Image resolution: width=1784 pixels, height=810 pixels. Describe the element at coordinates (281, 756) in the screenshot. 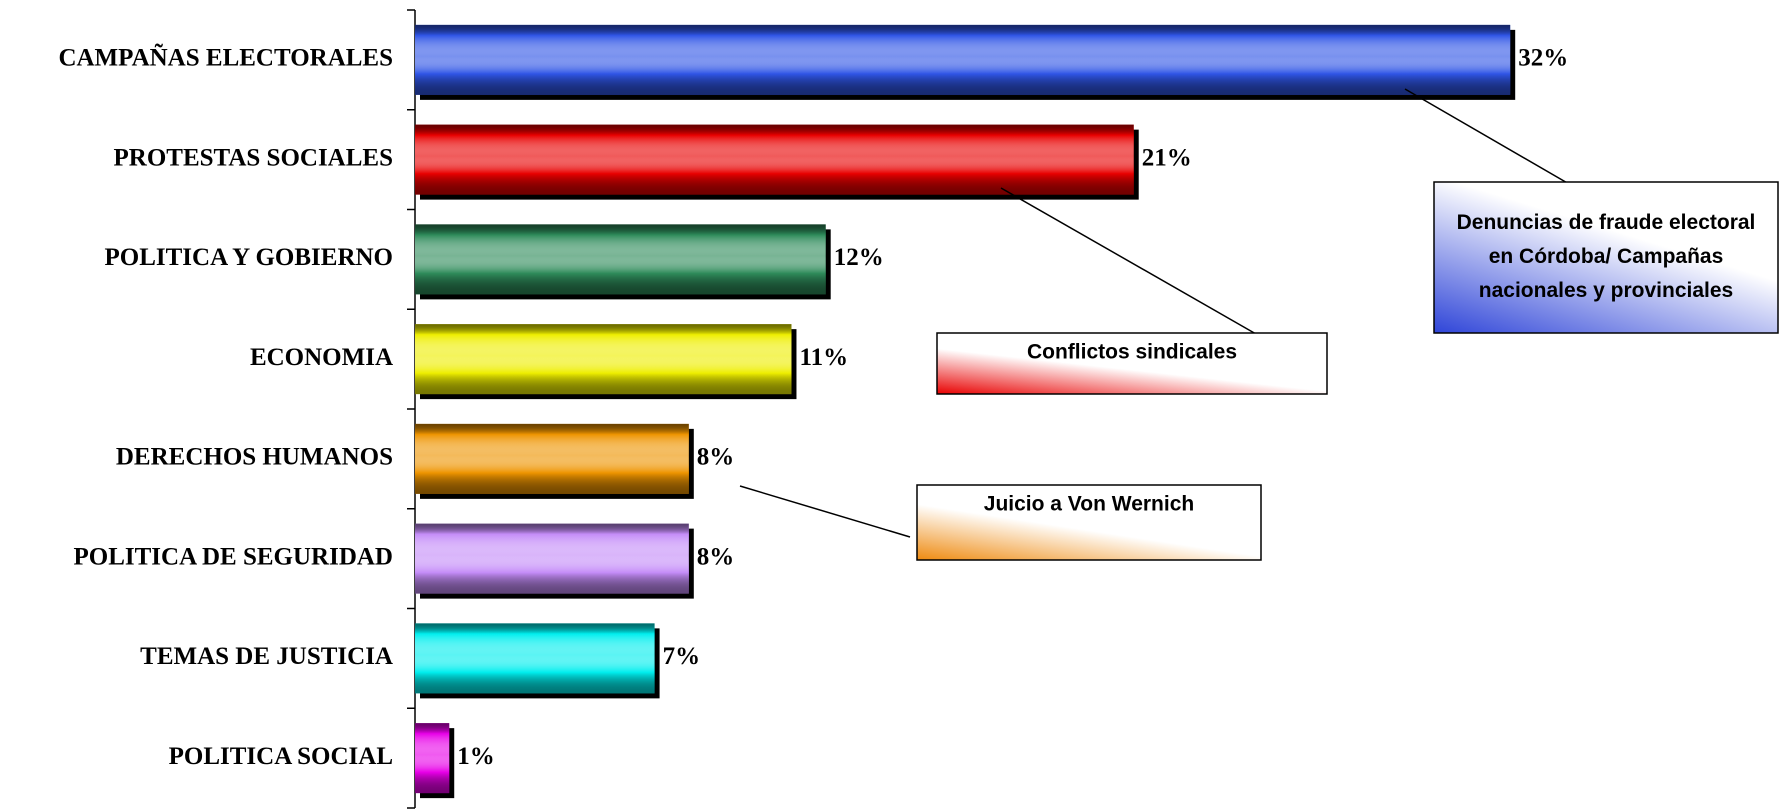

I see `category-label: POLITICA SOCIAL` at that location.